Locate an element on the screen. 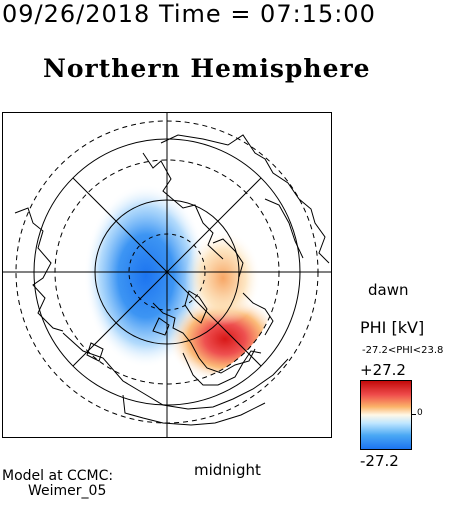 The image size is (470, 508). colorbar-zero-label: 0 is located at coordinates (420, 413).